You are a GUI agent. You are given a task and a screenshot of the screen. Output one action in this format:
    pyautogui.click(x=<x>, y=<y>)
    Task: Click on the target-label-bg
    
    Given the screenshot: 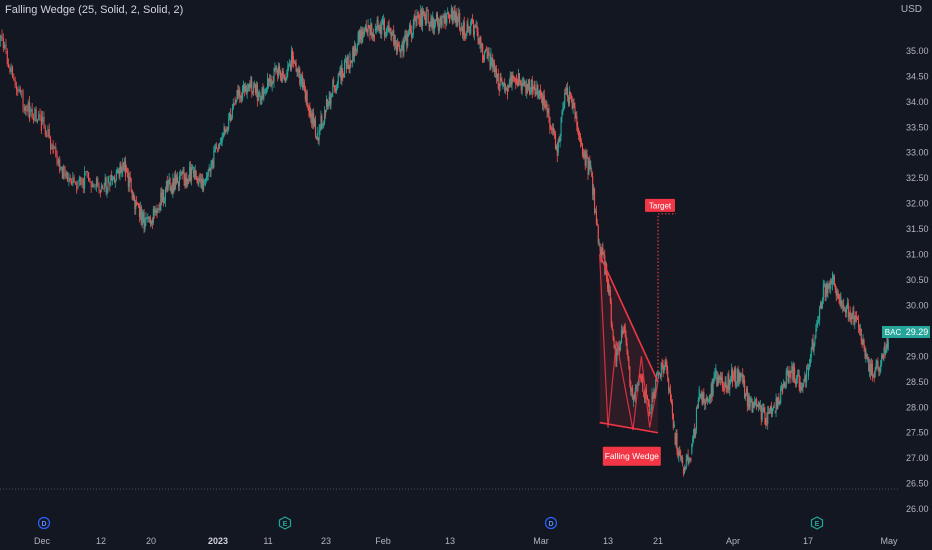 What is the action you would take?
    pyautogui.click(x=660, y=205)
    